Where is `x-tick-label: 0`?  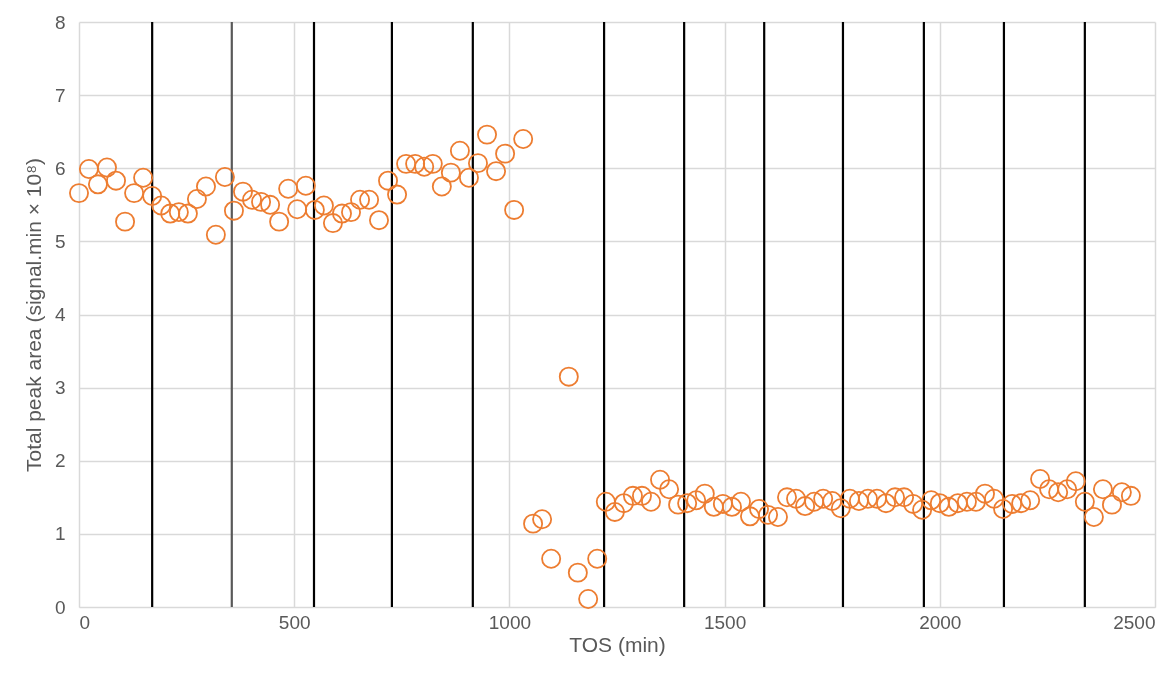 x-tick-label: 0 is located at coordinates (85, 622).